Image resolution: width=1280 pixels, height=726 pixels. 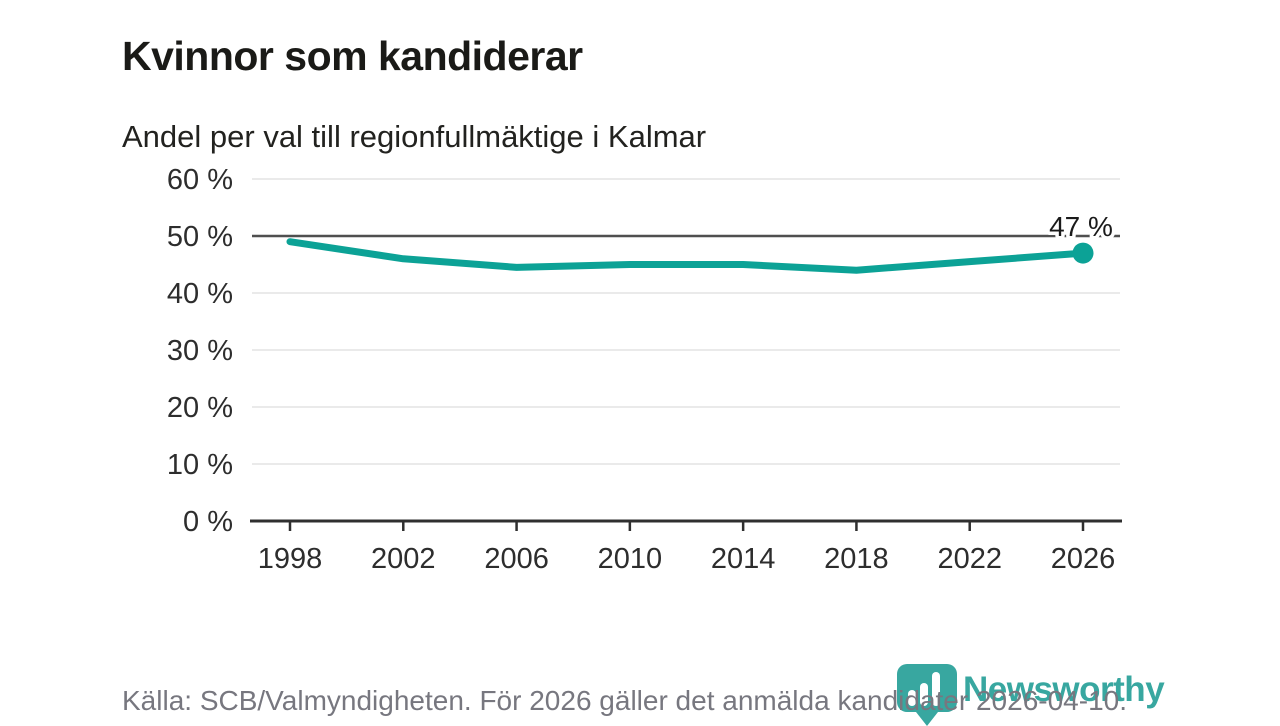 What do you see at coordinates (200, 408) in the screenshot?
I see `svg-text: 20 %` at bounding box center [200, 408].